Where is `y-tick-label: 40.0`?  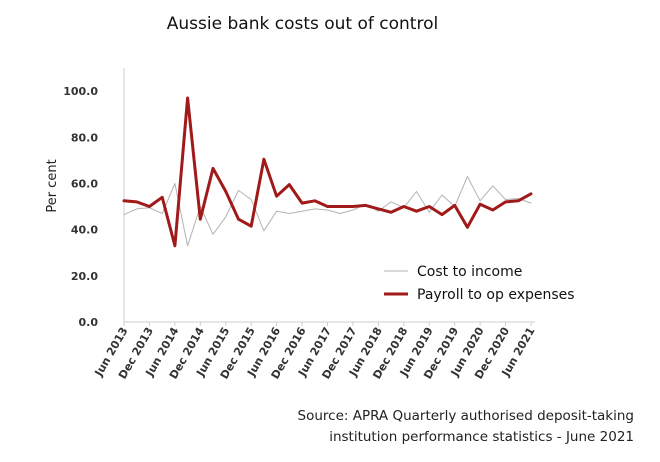
y-tick-label: 40.0 is located at coordinates (84, 230).